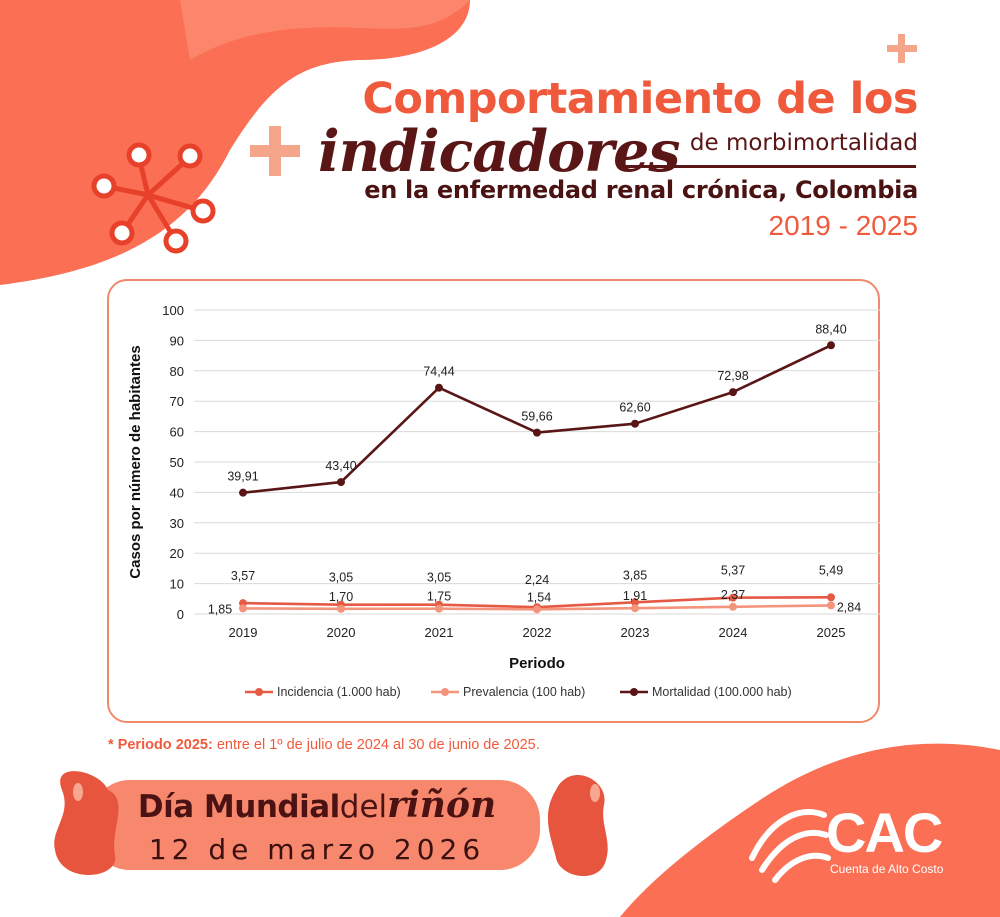 This screenshot has height=917, width=1000. Describe the element at coordinates (177, 523) in the screenshot. I see `y-tick-label: 30` at that location.